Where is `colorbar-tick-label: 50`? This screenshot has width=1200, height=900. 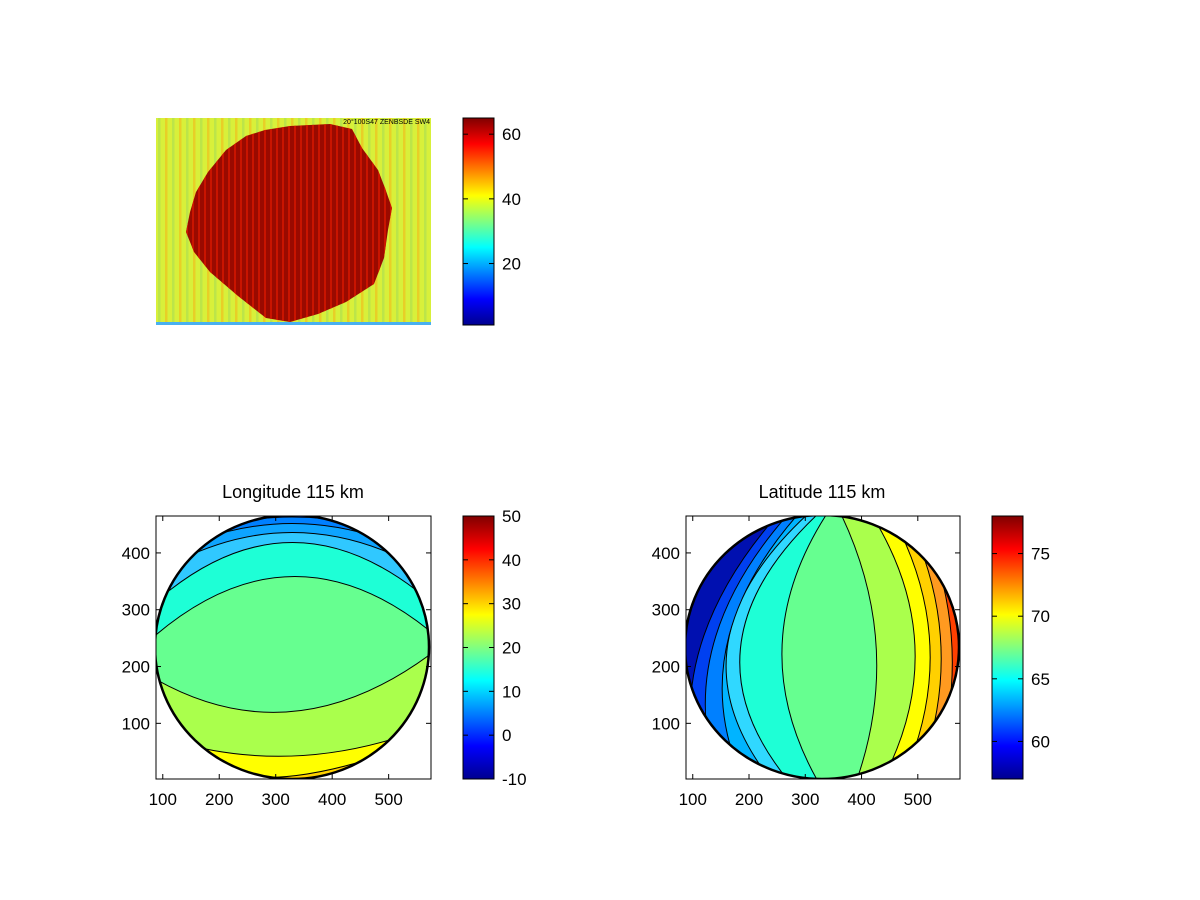
colorbar-tick-label: 50 is located at coordinates (511, 516).